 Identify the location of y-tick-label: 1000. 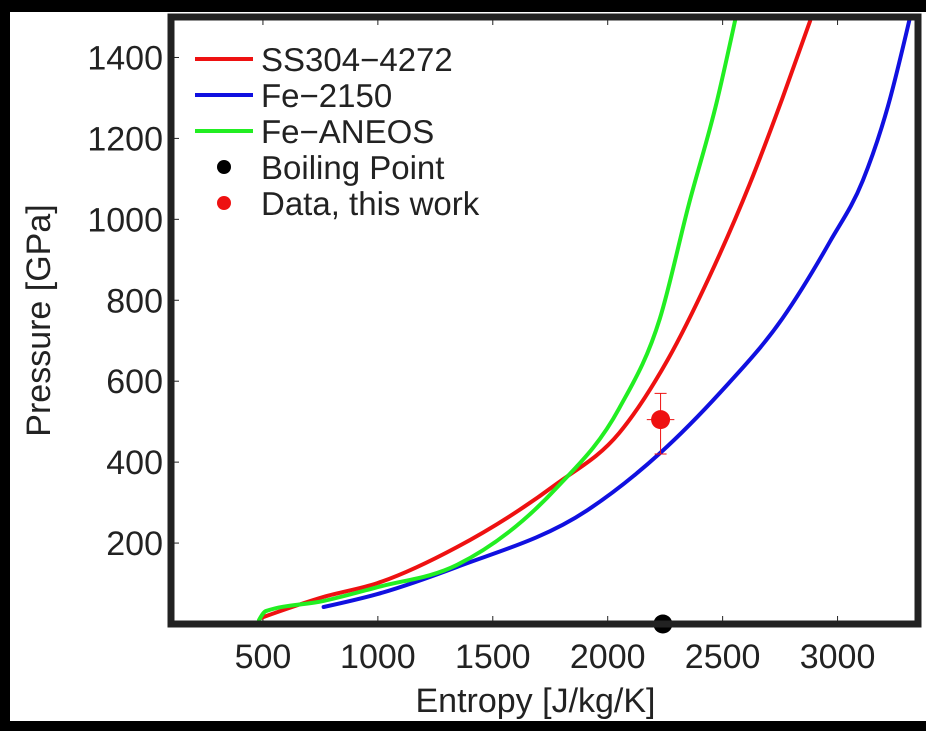
(125, 220).